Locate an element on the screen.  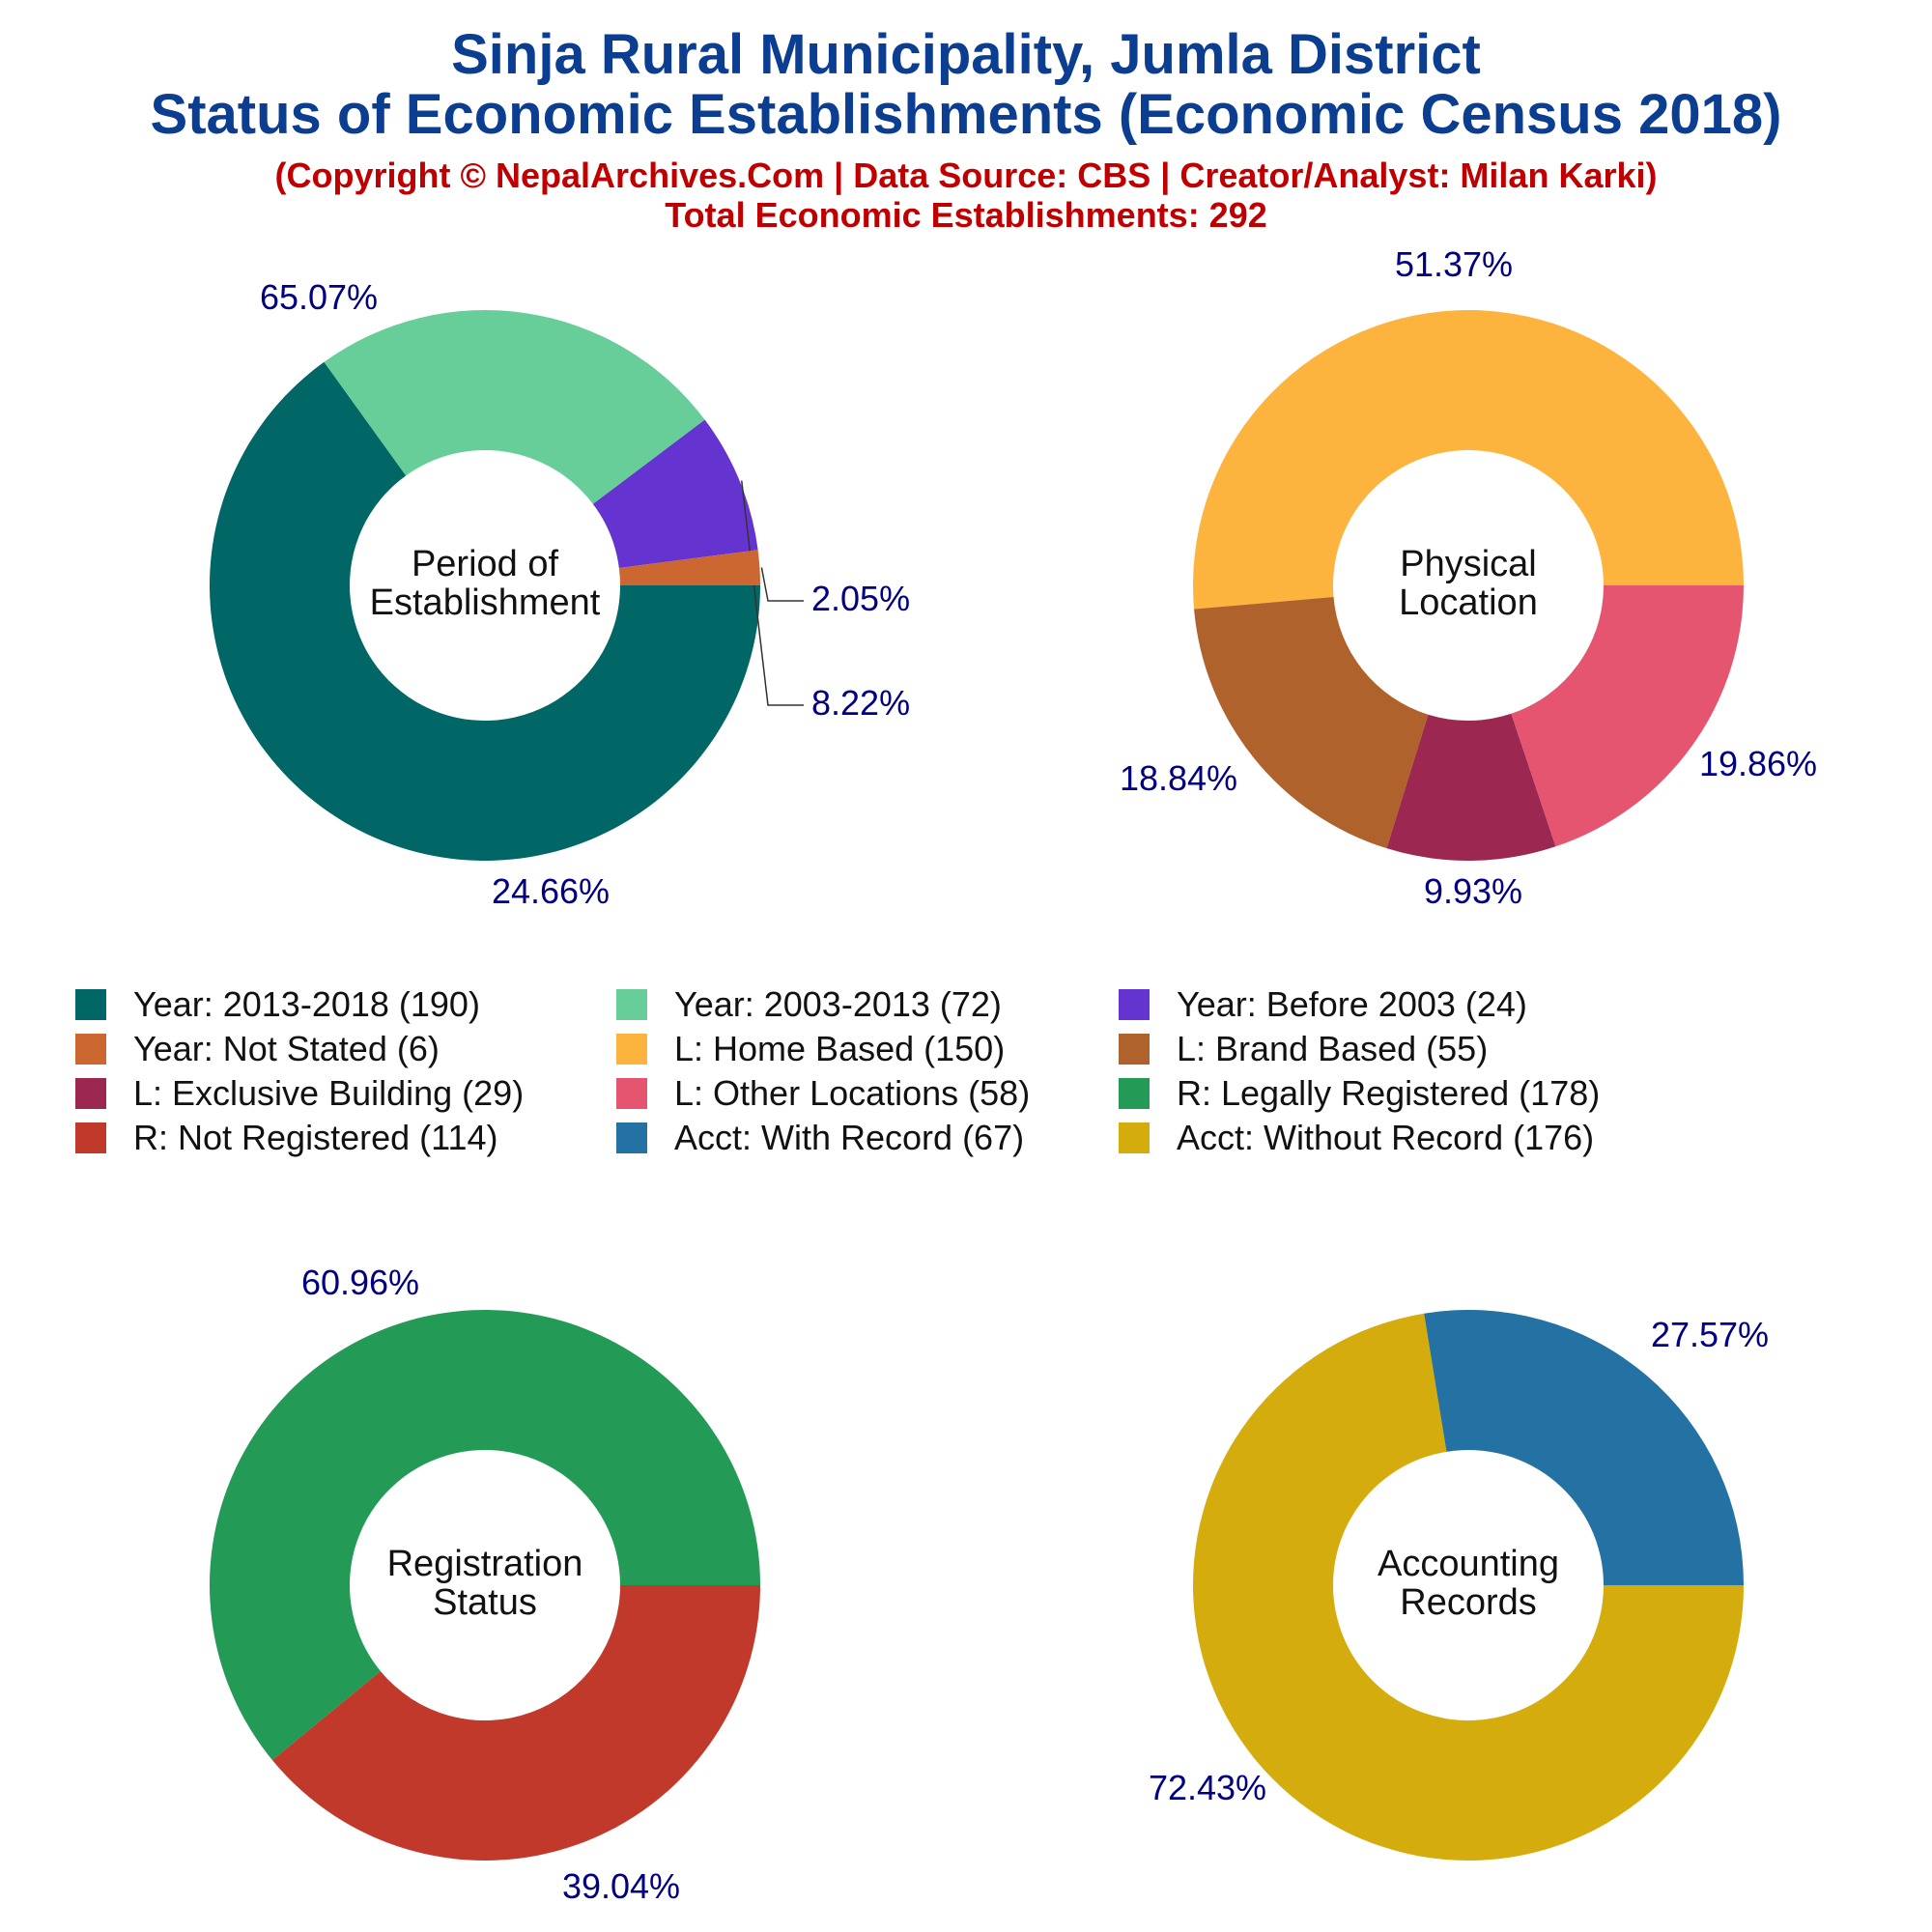
donut-1-percent-label-2: 24.66% is located at coordinates (551, 891).